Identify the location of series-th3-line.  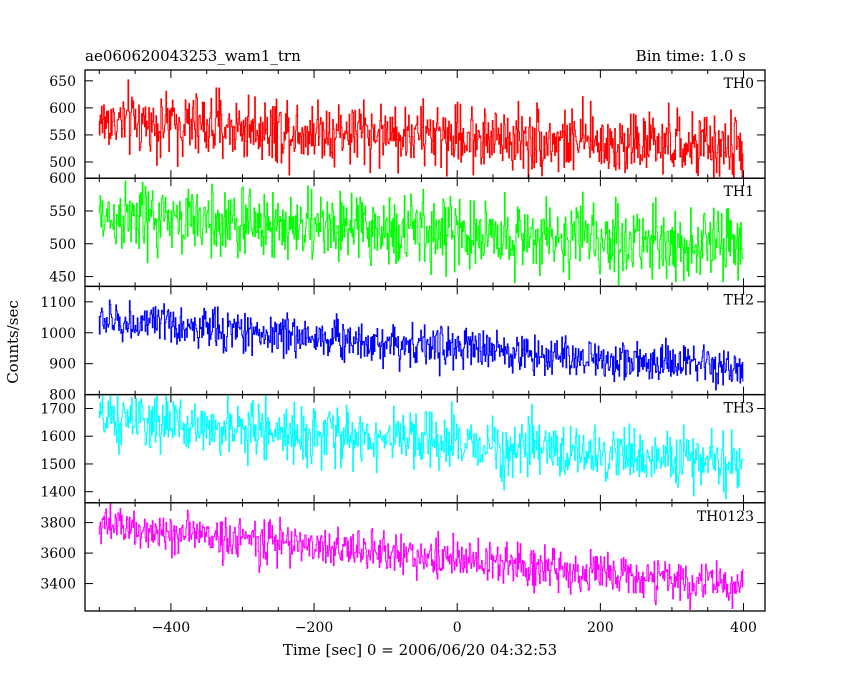
(421, 447).